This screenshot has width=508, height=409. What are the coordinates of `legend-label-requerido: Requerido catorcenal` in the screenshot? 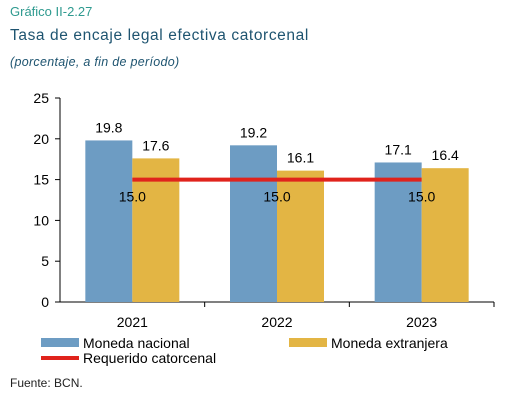 It's located at (149, 358).